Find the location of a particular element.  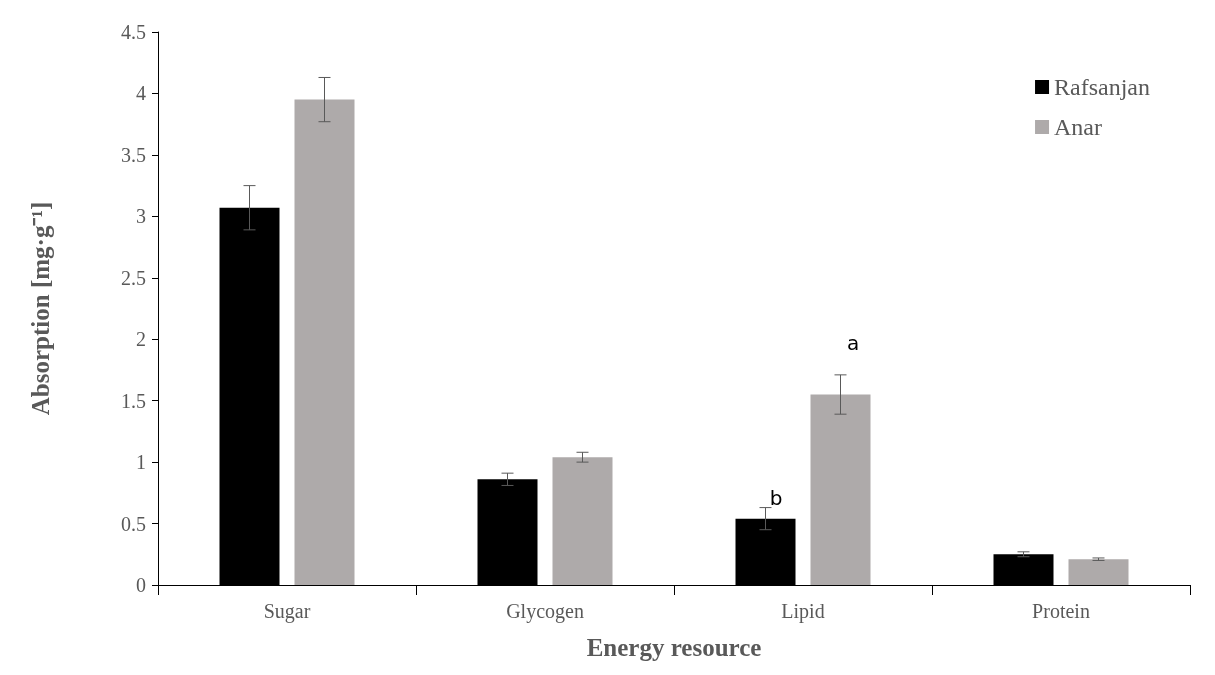

y-tick-label: 0.5 is located at coordinates (133, 523).